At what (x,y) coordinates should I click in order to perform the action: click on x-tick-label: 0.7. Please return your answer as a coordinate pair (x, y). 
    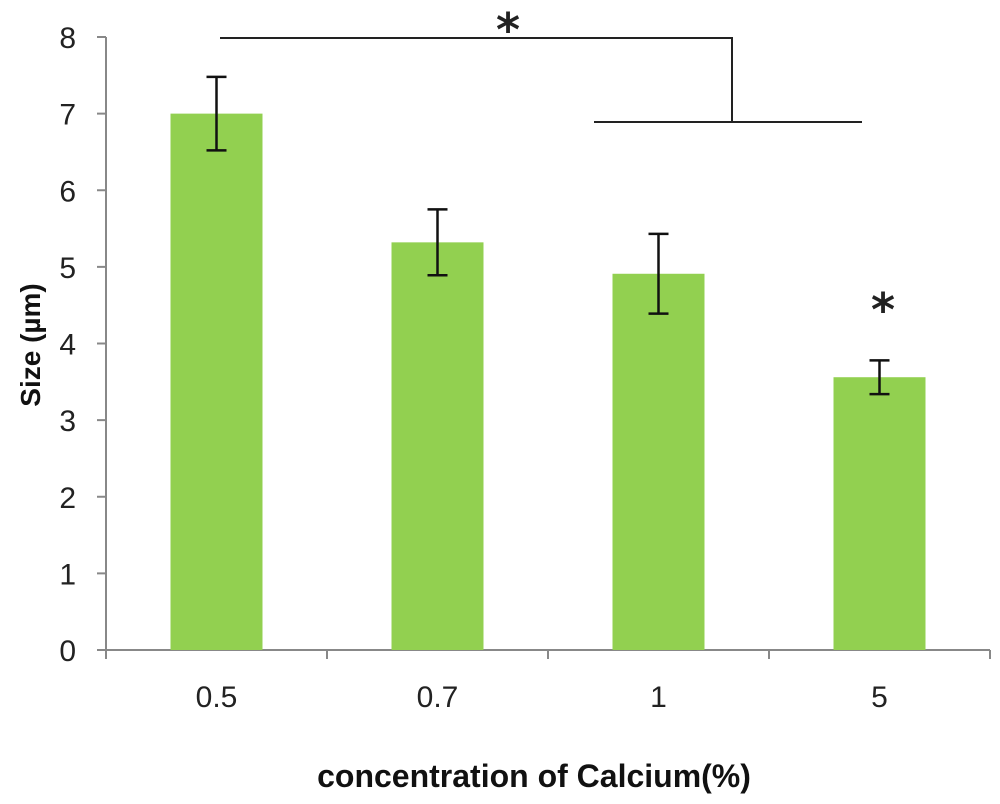
    Looking at the image, I should click on (438, 697).